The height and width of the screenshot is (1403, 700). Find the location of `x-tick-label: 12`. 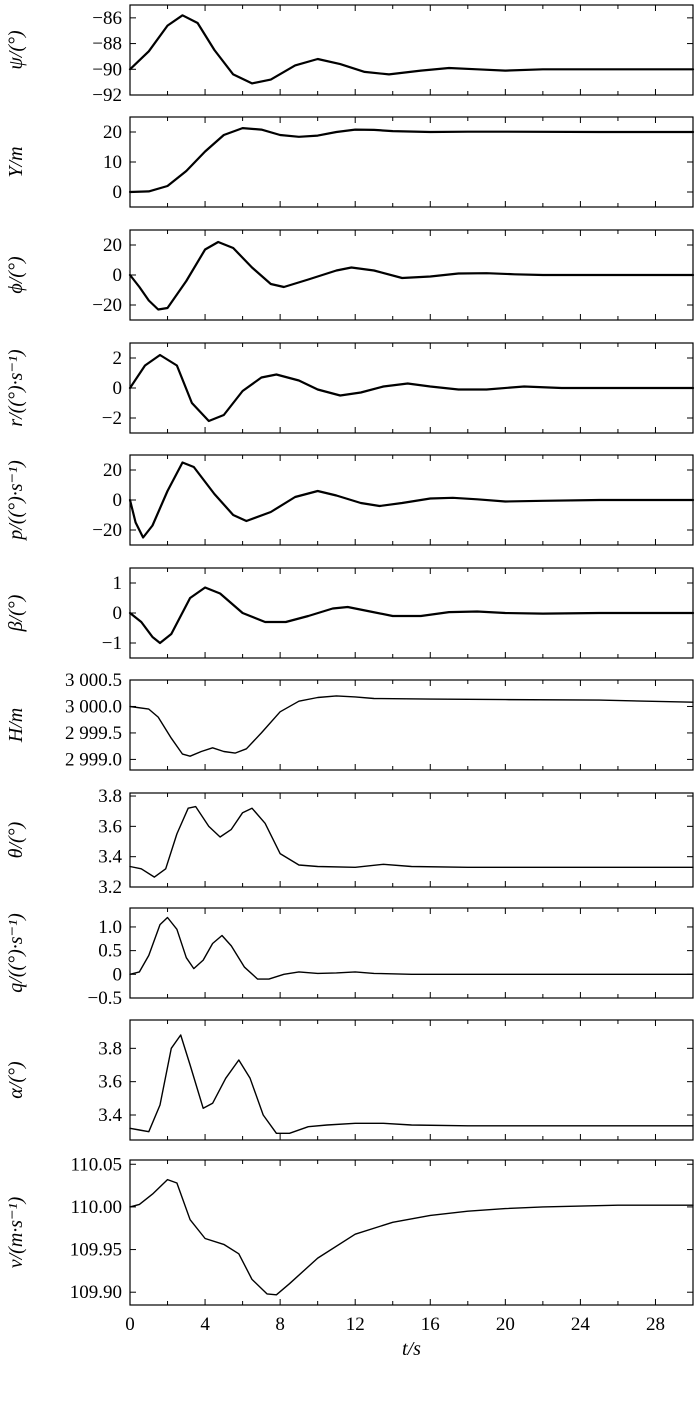

x-tick-label: 12 is located at coordinates (355, 1324).